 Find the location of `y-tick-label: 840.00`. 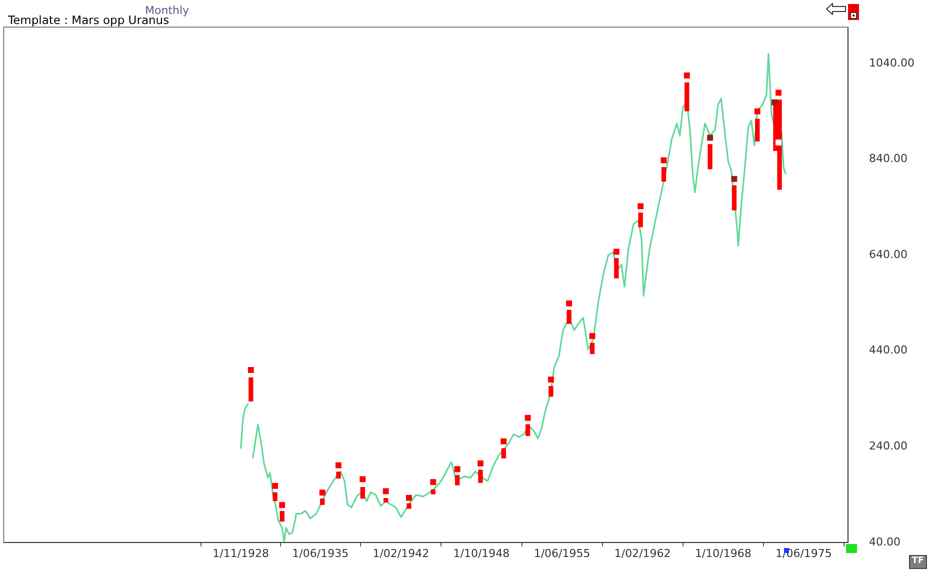

y-tick-label: 840.00 is located at coordinates (888, 159).